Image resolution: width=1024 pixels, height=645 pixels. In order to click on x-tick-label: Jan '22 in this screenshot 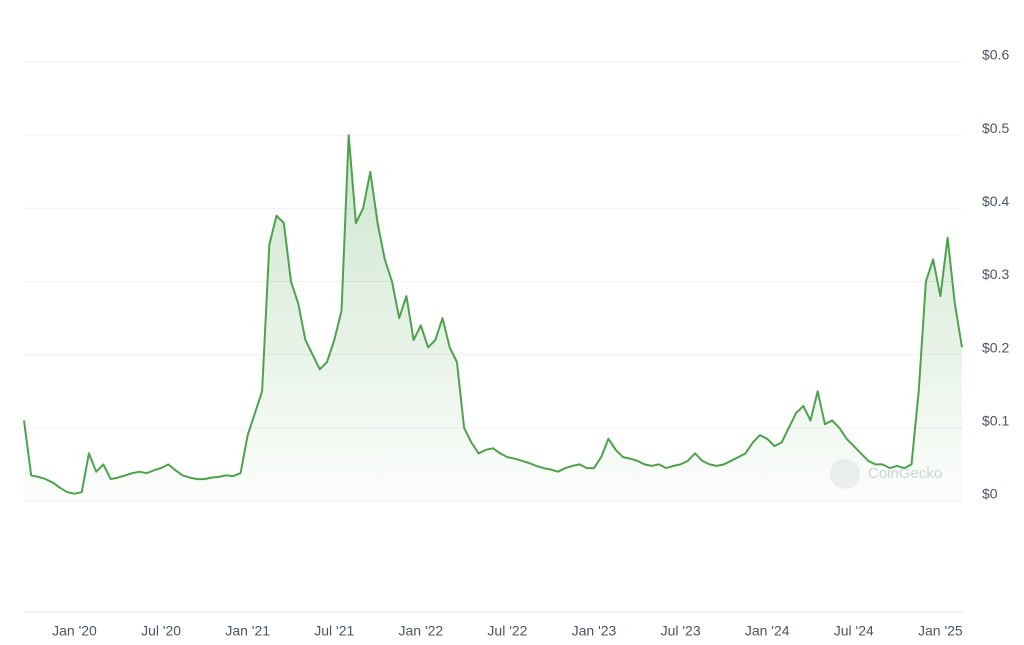, I will do `click(420, 631)`.